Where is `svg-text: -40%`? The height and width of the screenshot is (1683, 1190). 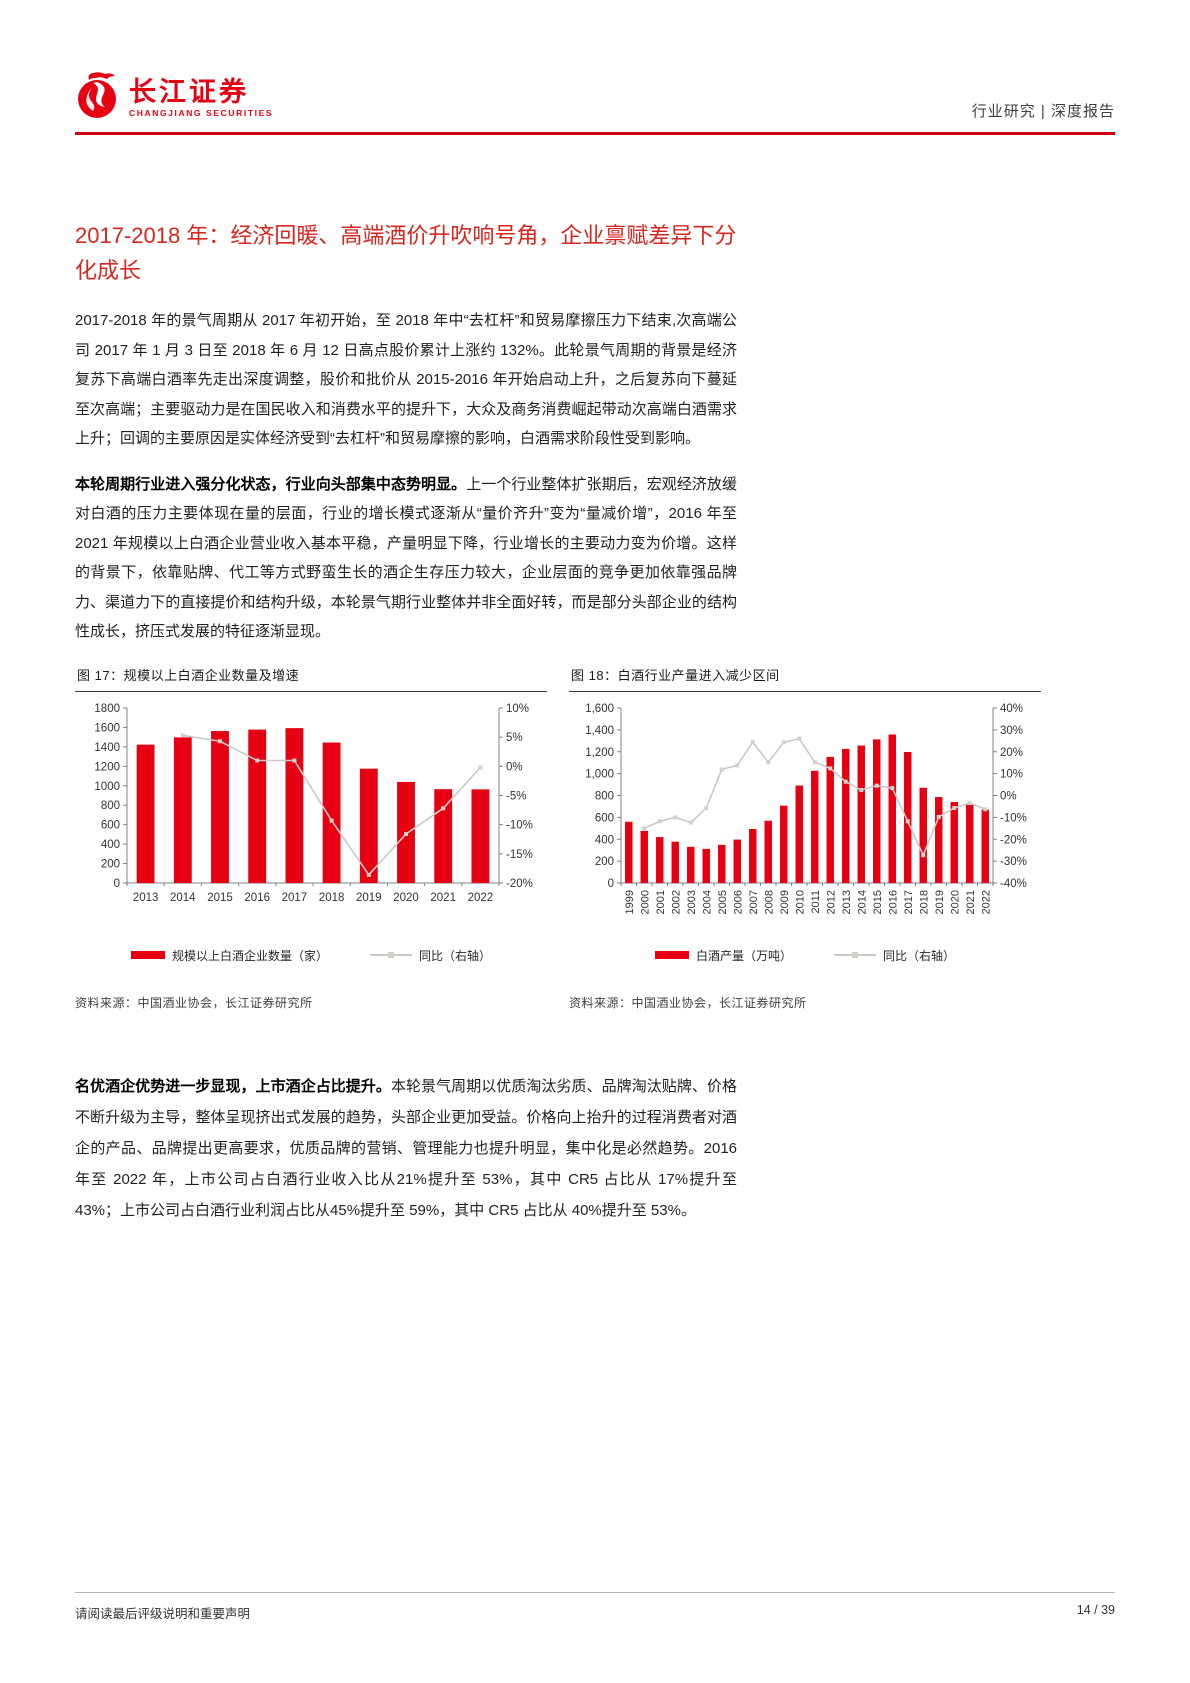 svg-text: -40% is located at coordinates (1013, 884).